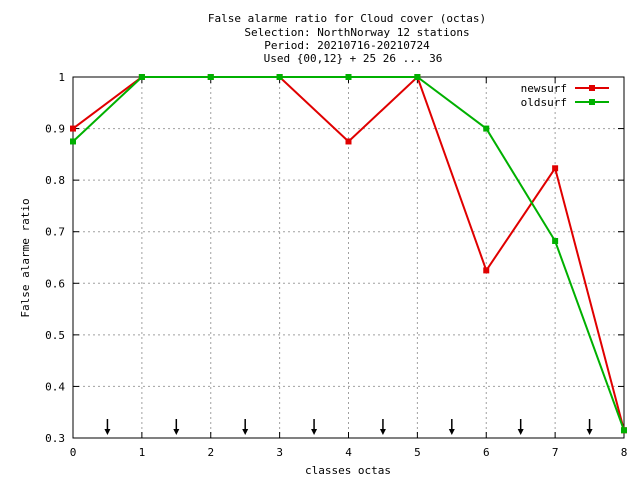  What do you see at coordinates (55, 386) in the screenshot?
I see `y-tick-label: 0.4` at bounding box center [55, 386].